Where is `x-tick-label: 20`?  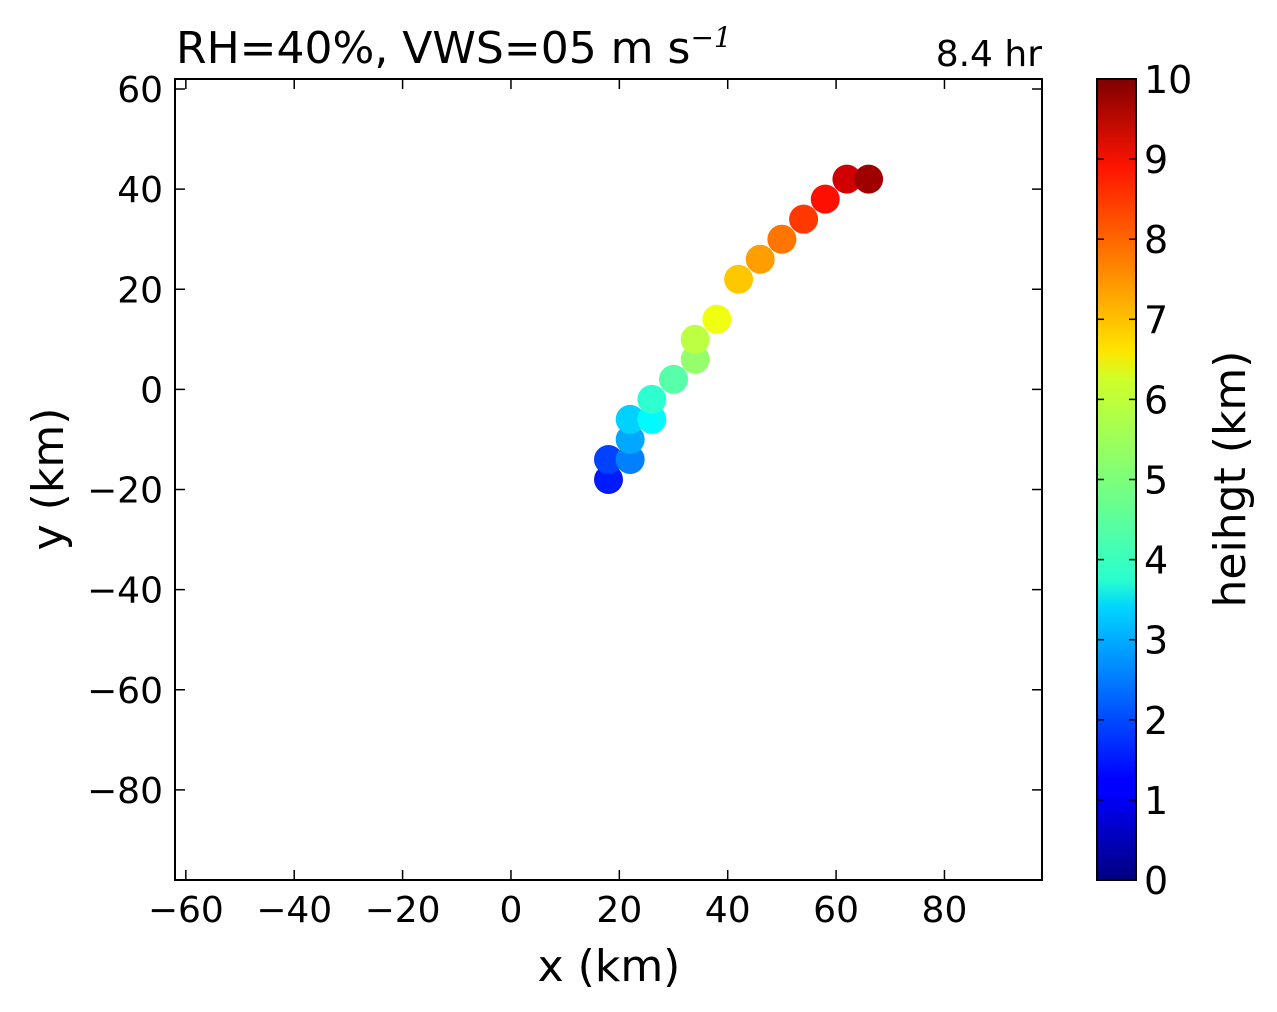 x-tick-label: 20 is located at coordinates (619, 910).